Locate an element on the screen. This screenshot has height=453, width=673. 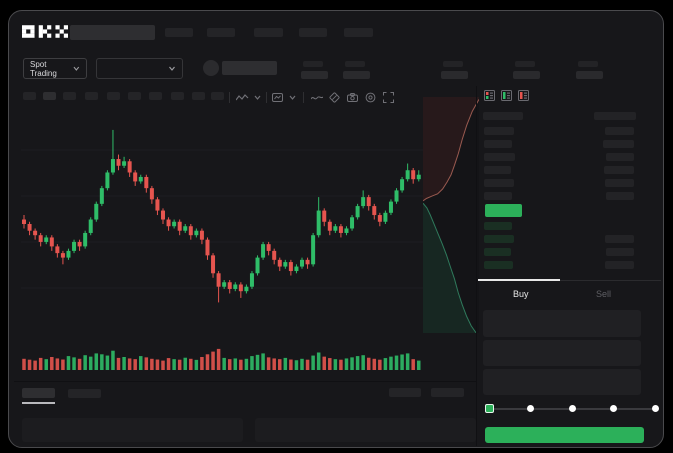
fullscreen-icon is located at coordinates (388, 97).